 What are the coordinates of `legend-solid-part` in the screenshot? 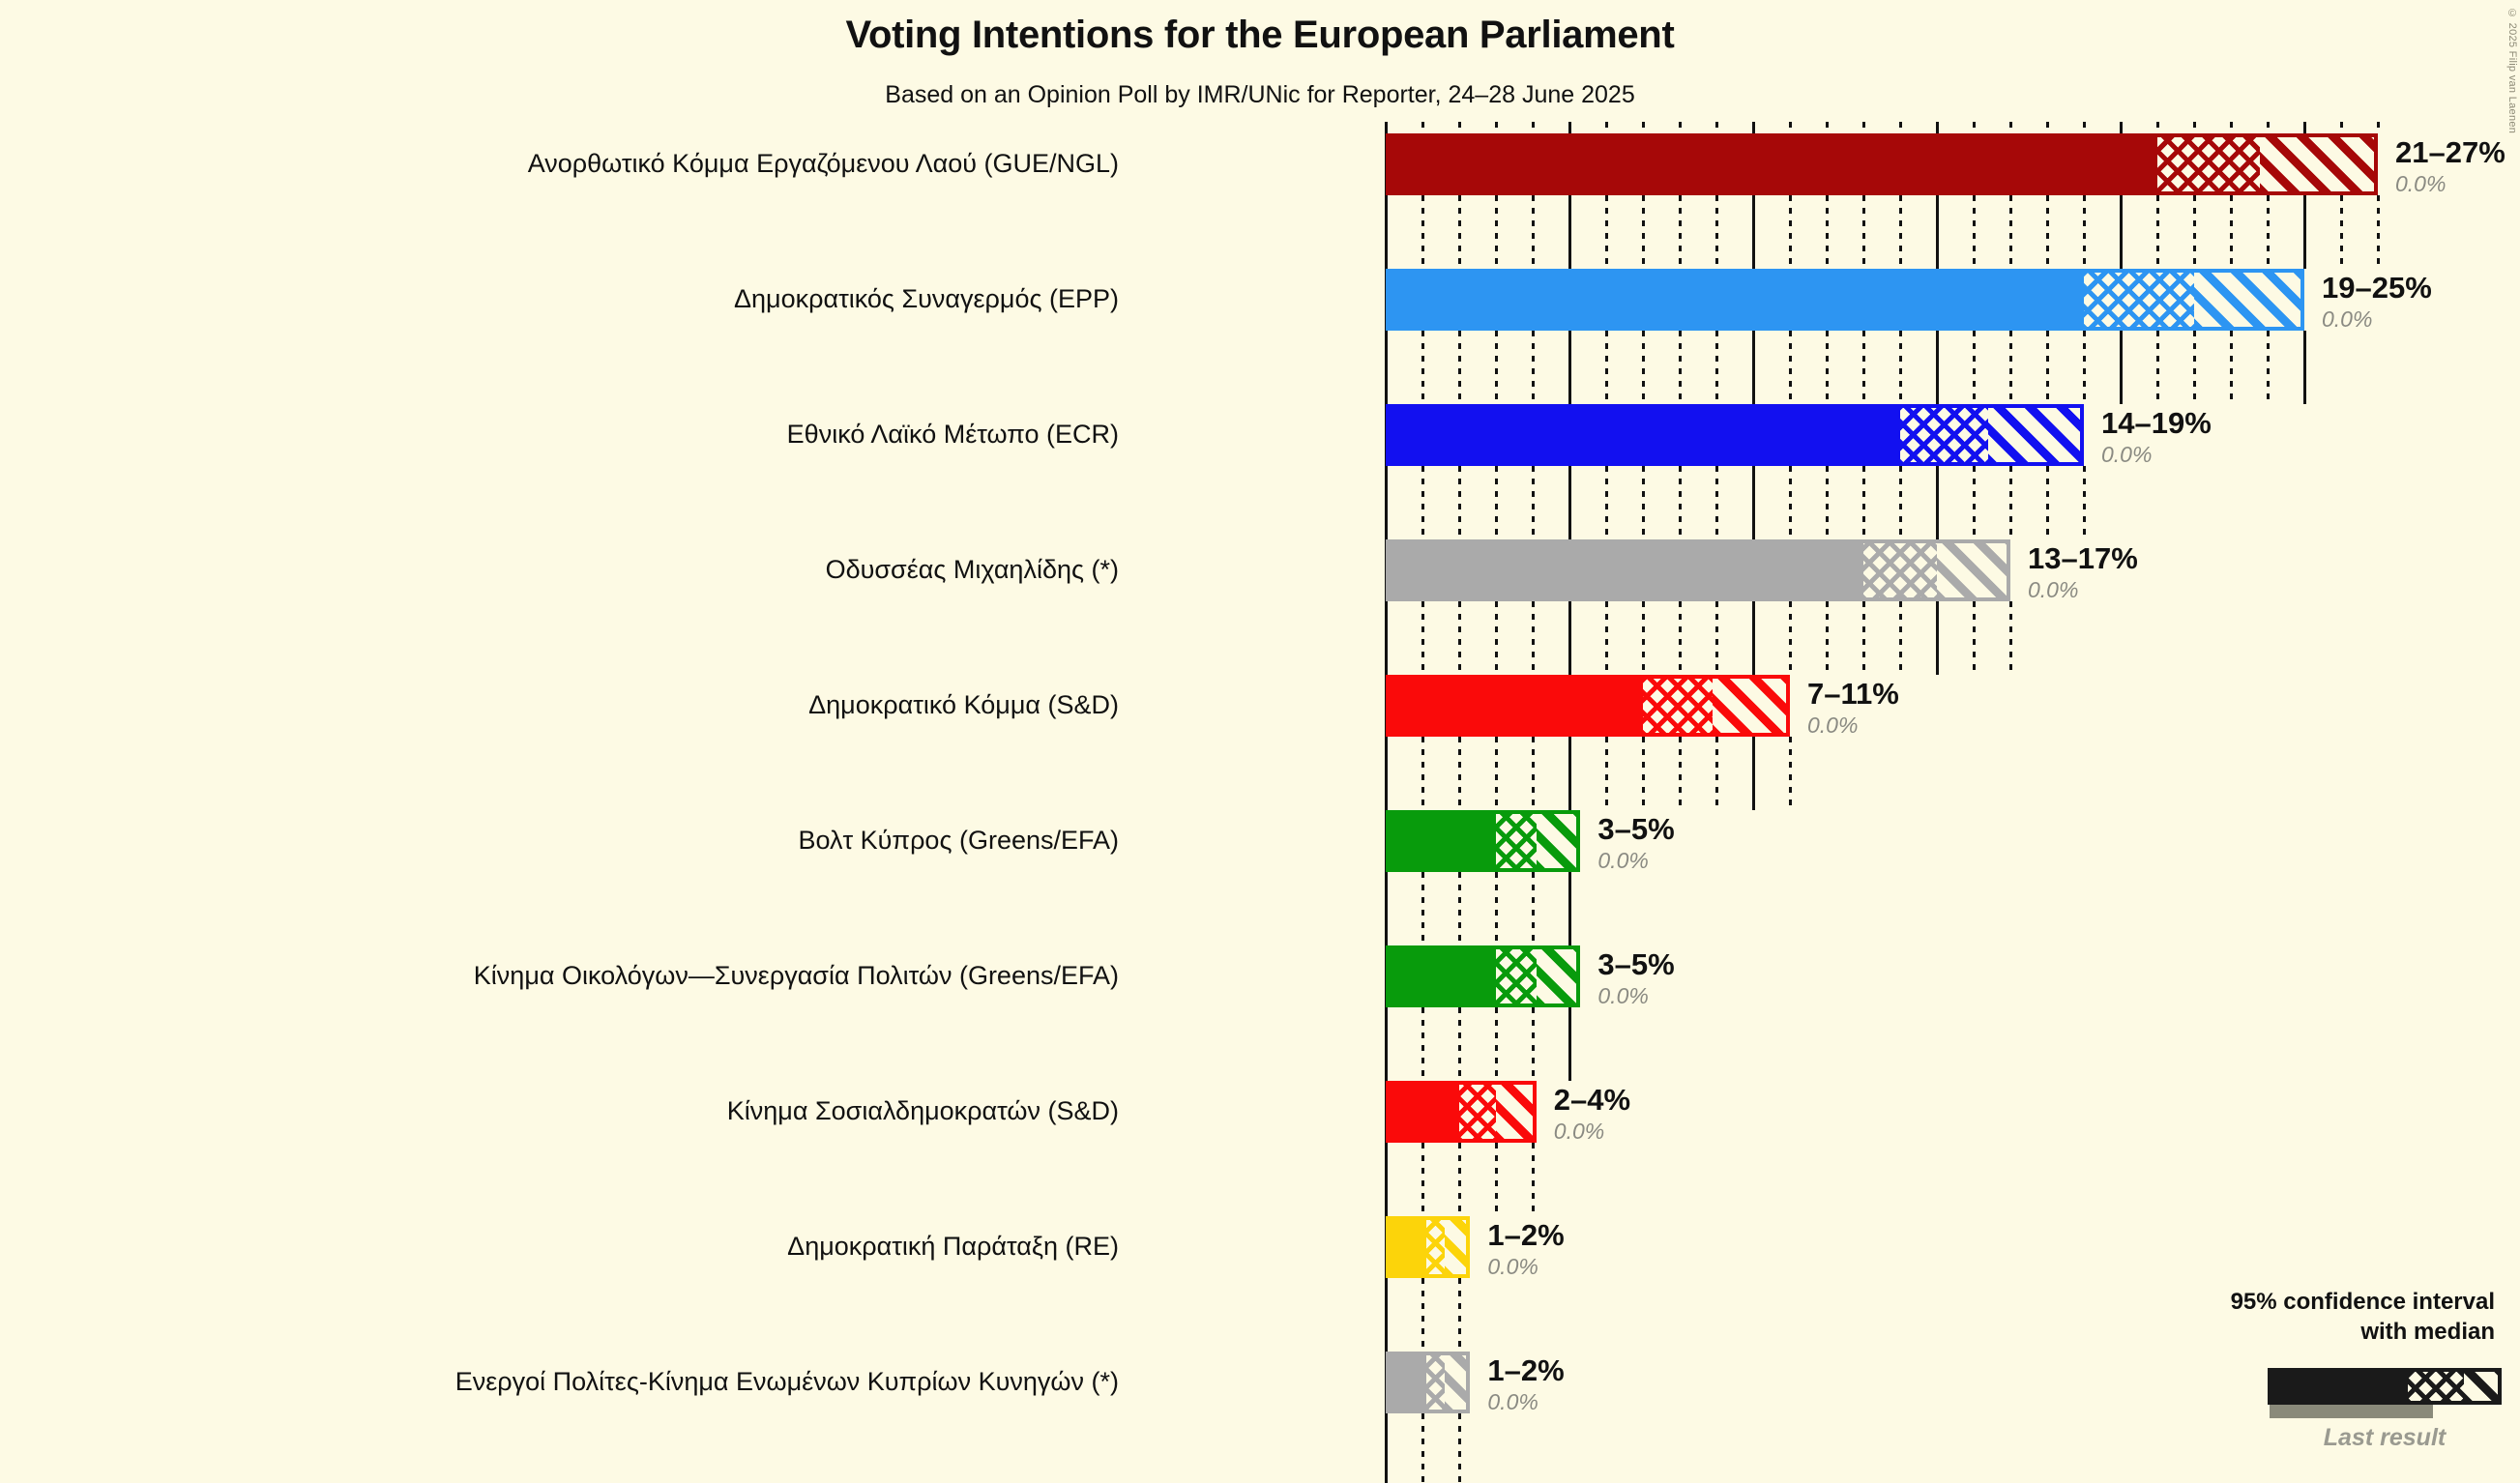 It's located at (2338, 1386).